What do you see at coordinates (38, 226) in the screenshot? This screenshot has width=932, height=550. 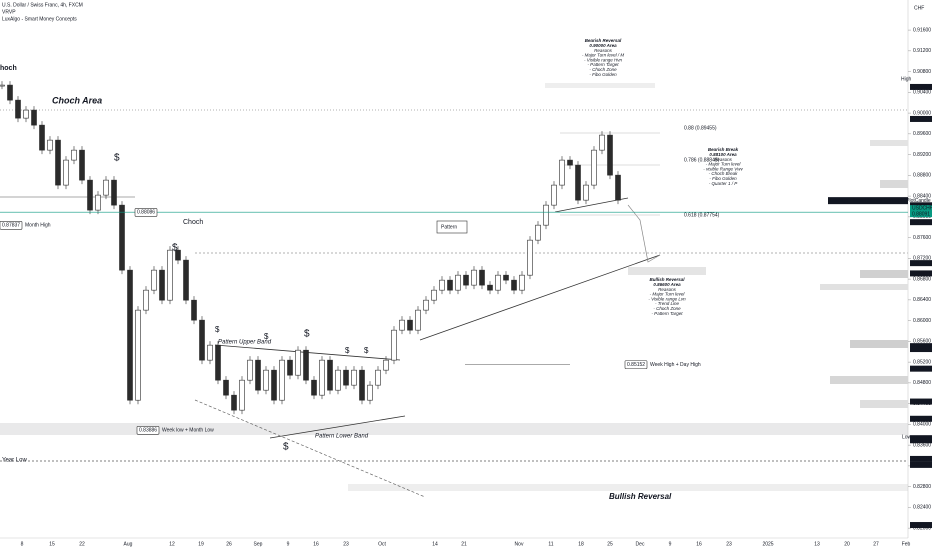 I see `level-label: Month High` at bounding box center [38, 226].